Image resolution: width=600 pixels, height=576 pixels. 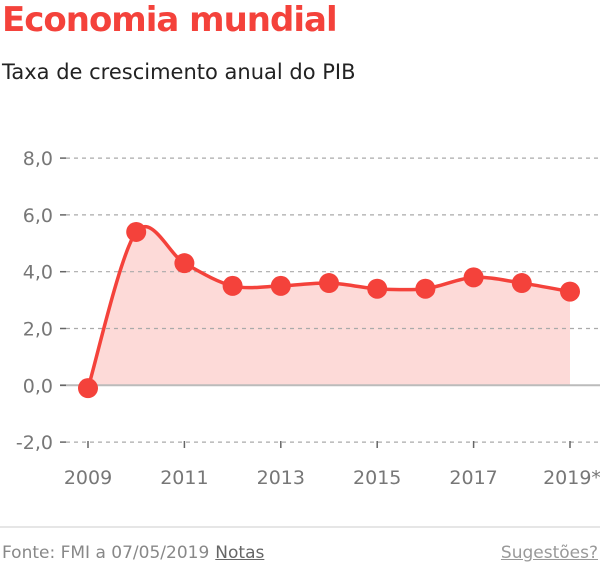 What do you see at coordinates (88, 478) in the screenshot?
I see `x-tick-label: 2009` at bounding box center [88, 478].